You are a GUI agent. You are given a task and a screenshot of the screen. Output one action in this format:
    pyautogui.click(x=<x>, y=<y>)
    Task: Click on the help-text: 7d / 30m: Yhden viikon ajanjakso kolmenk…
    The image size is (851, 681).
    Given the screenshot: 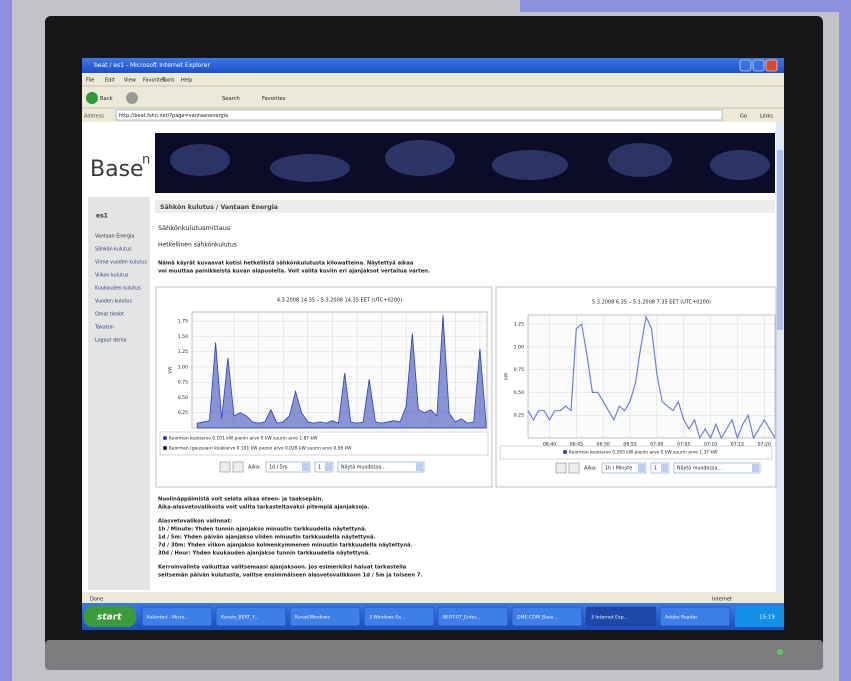 What is the action you would take?
    pyautogui.click(x=285, y=546)
    